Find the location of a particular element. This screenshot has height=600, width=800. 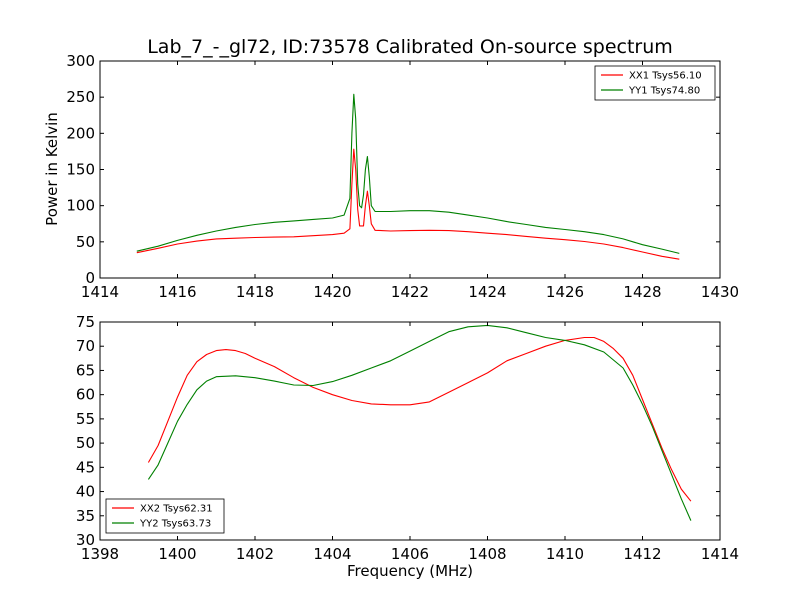

bottom-xtick-label: 1398 is located at coordinates (100, 554).